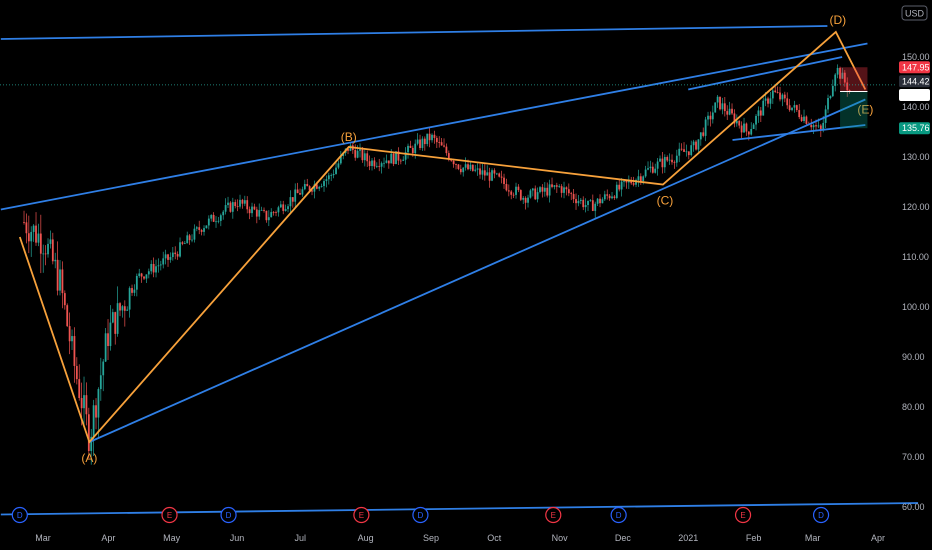 Image resolution: width=932 pixels, height=550 pixels. Describe the element at coordinates (854, 79) in the screenshot. I see `stop-zone` at that location.